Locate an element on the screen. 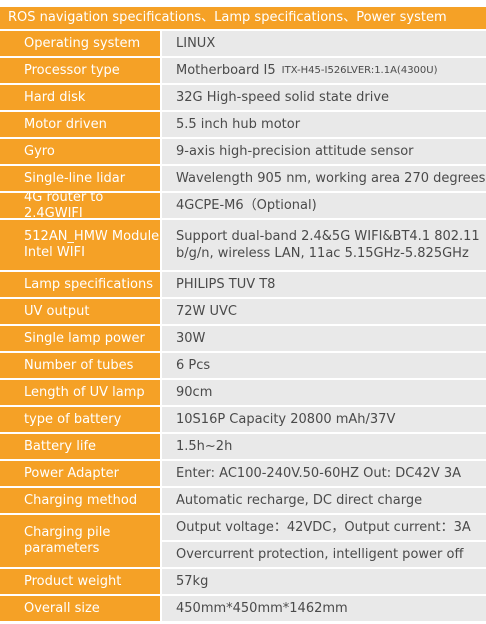 Image resolution: width=486 pixels, height=624 pixels. table-row: 4G router to 2.4GWIFI 4GCPE-M6（Optional) is located at coordinates (243, 205).